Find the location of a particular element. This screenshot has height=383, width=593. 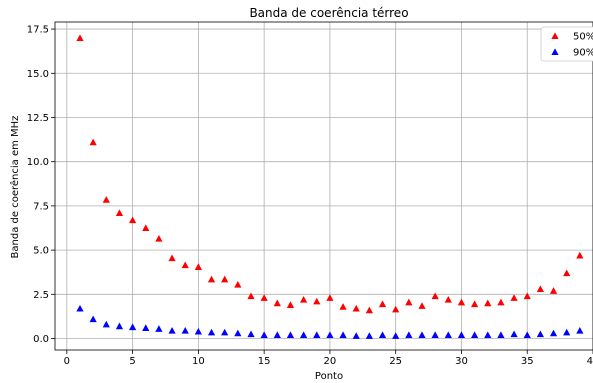

chart-title: Banda de coerência térreo is located at coordinates (328, 13).